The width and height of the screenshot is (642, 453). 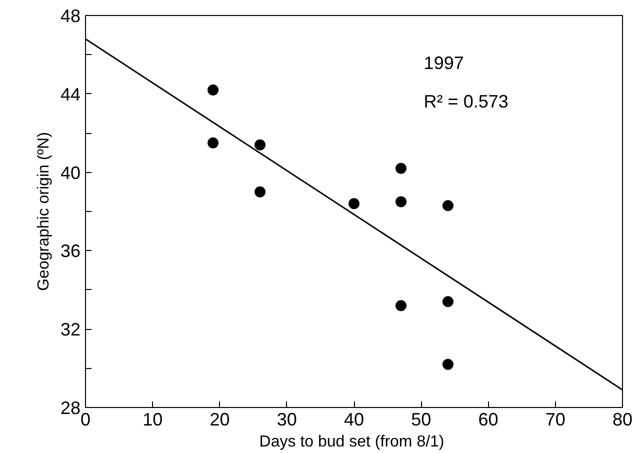 What do you see at coordinates (85, 420) in the screenshot?
I see `x-tick-label: 0` at bounding box center [85, 420].